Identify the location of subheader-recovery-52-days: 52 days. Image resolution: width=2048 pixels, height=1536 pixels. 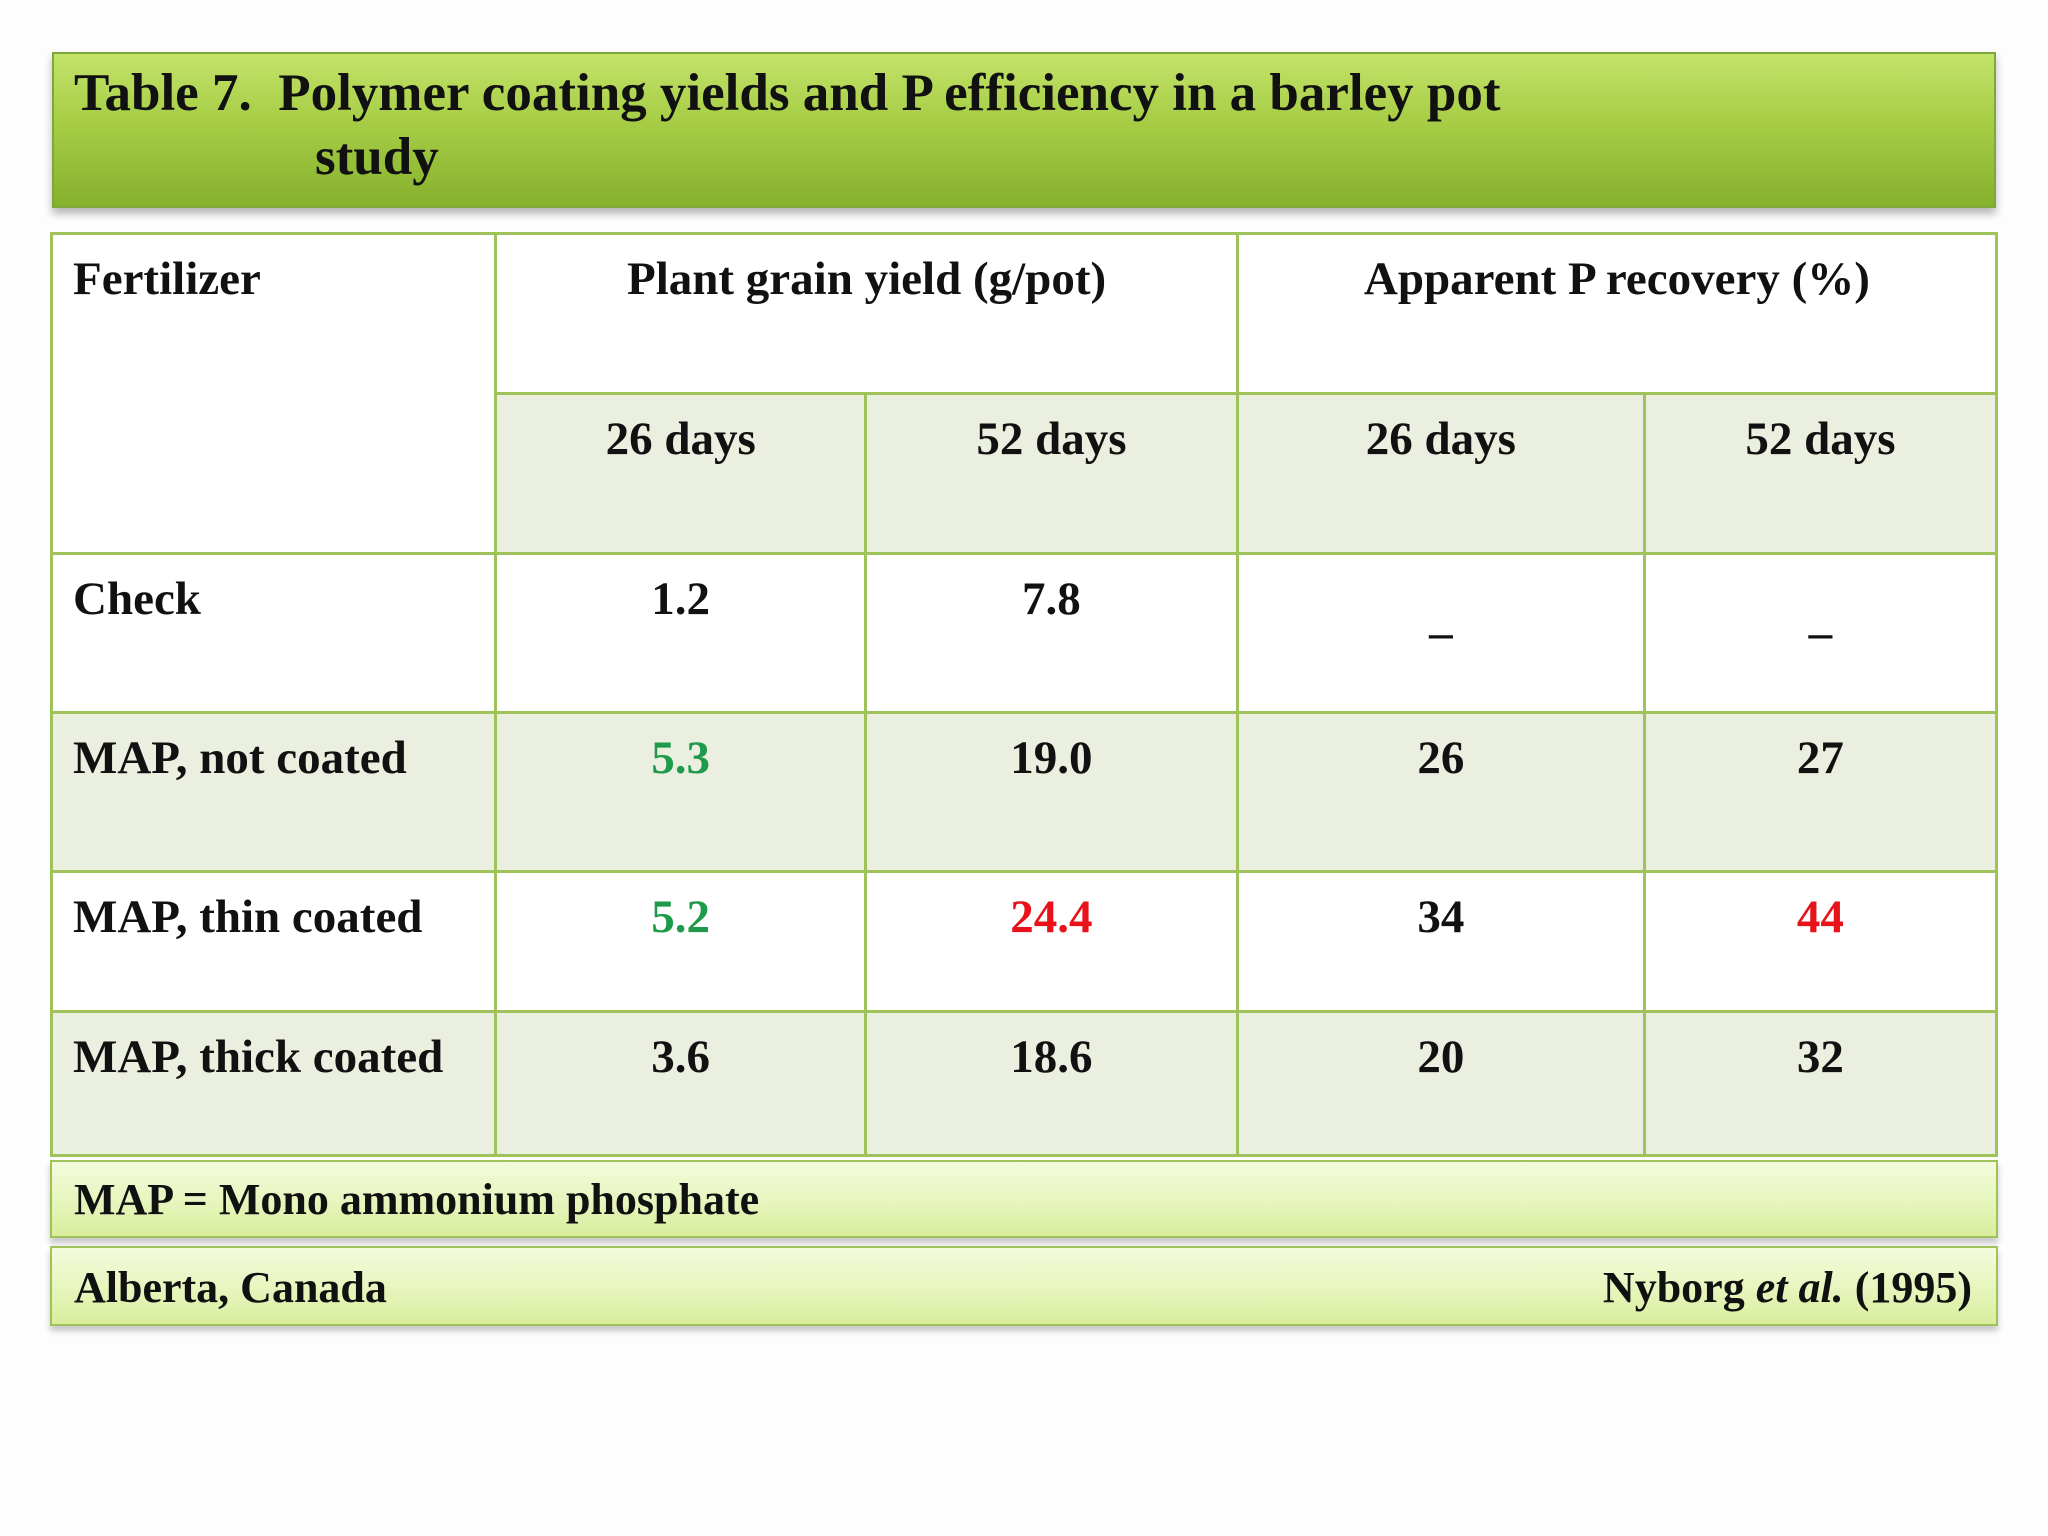
(1820, 473).